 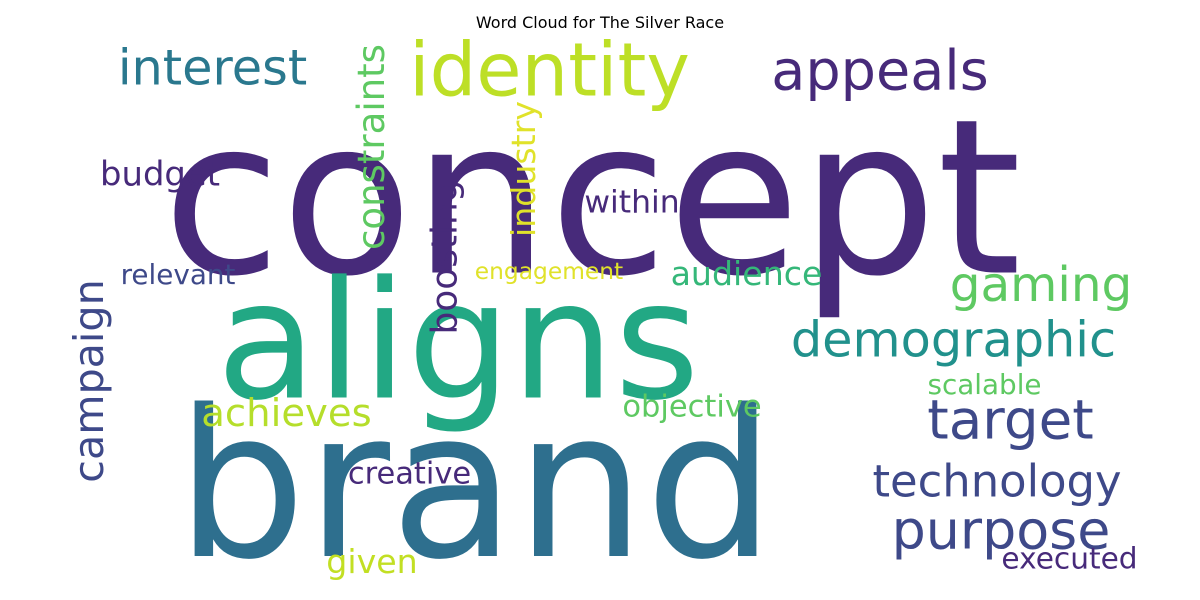 I want to click on word-target: target, so click(x=1010, y=420).